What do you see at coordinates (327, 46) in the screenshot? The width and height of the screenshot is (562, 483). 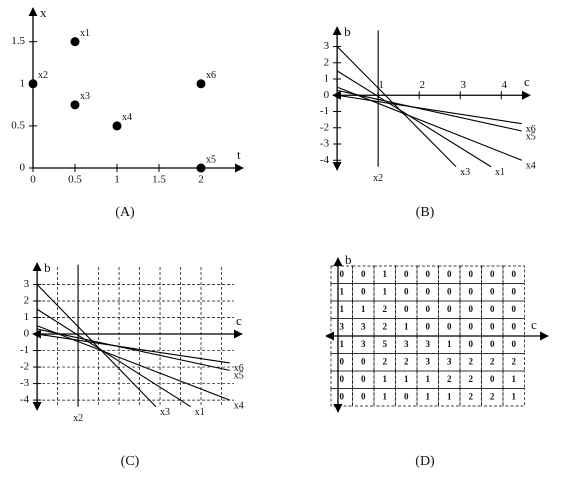 I see `y-tick-label: 3` at bounding box center [327, 46].